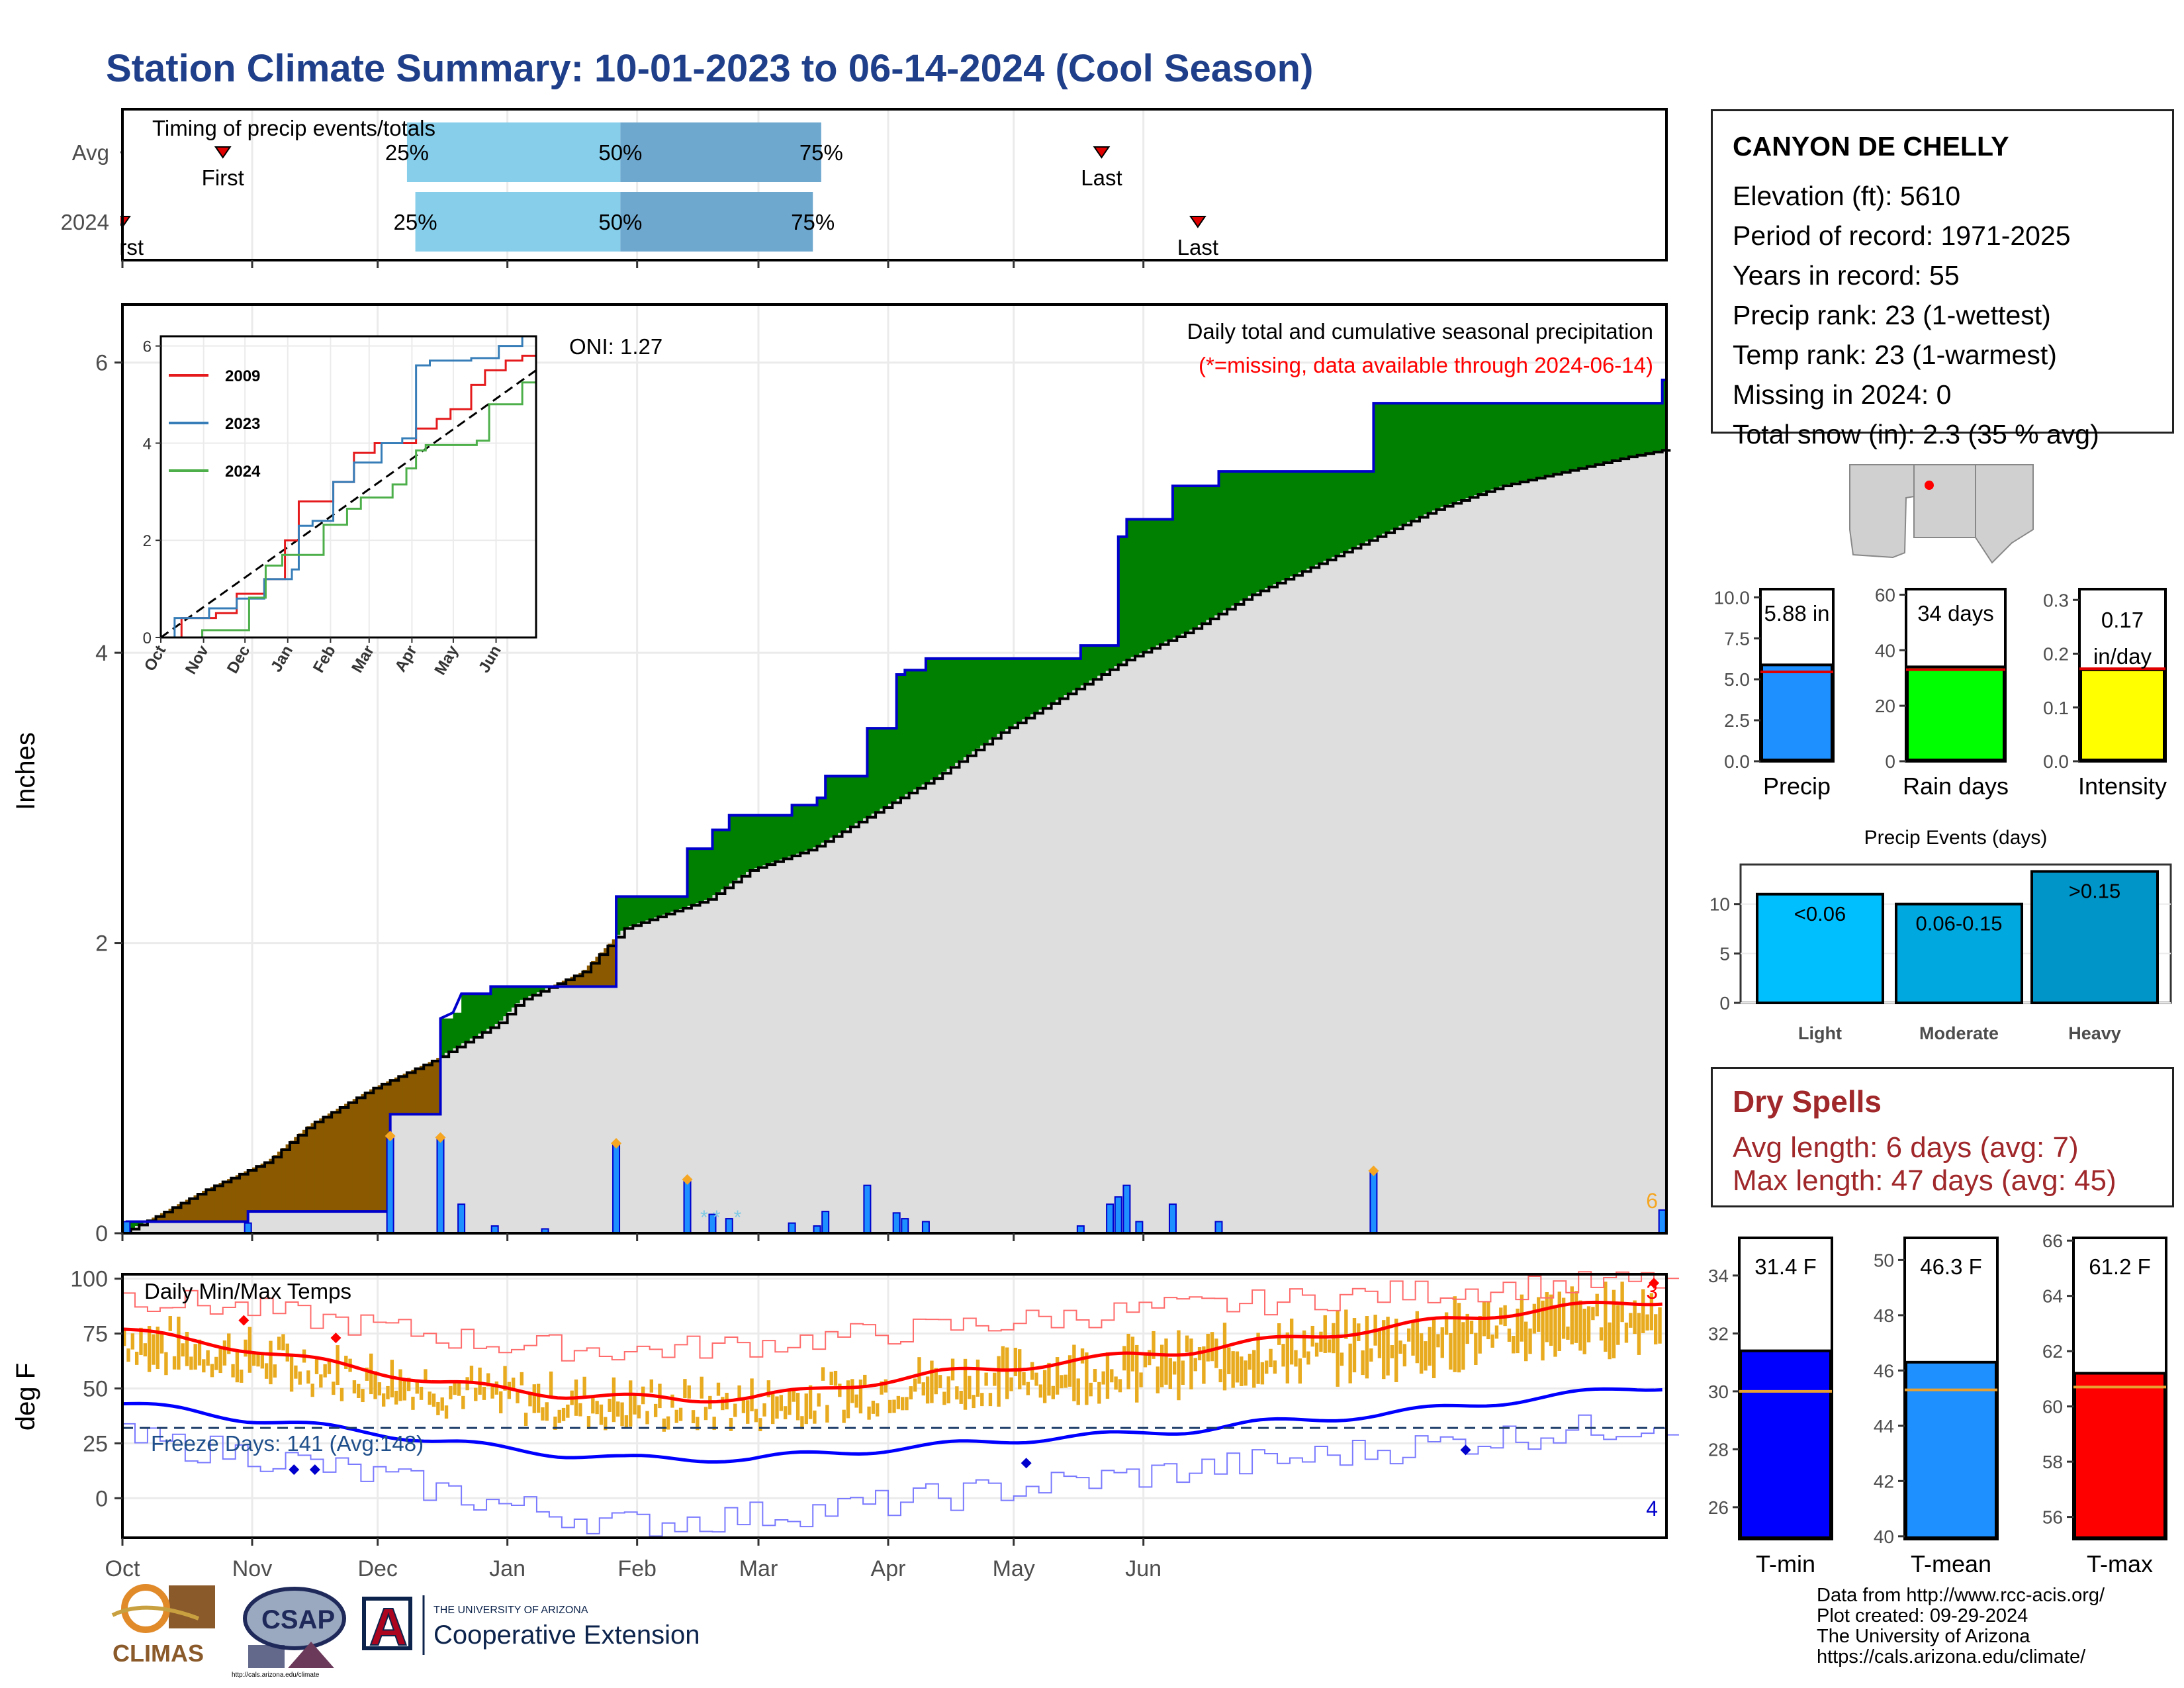  What do you see at coordinates (1895, 355) in the screenshot?
I see `station-temp-rank: Temp rank: 23 (1-warmest)` at bounding box center [1895, 355].